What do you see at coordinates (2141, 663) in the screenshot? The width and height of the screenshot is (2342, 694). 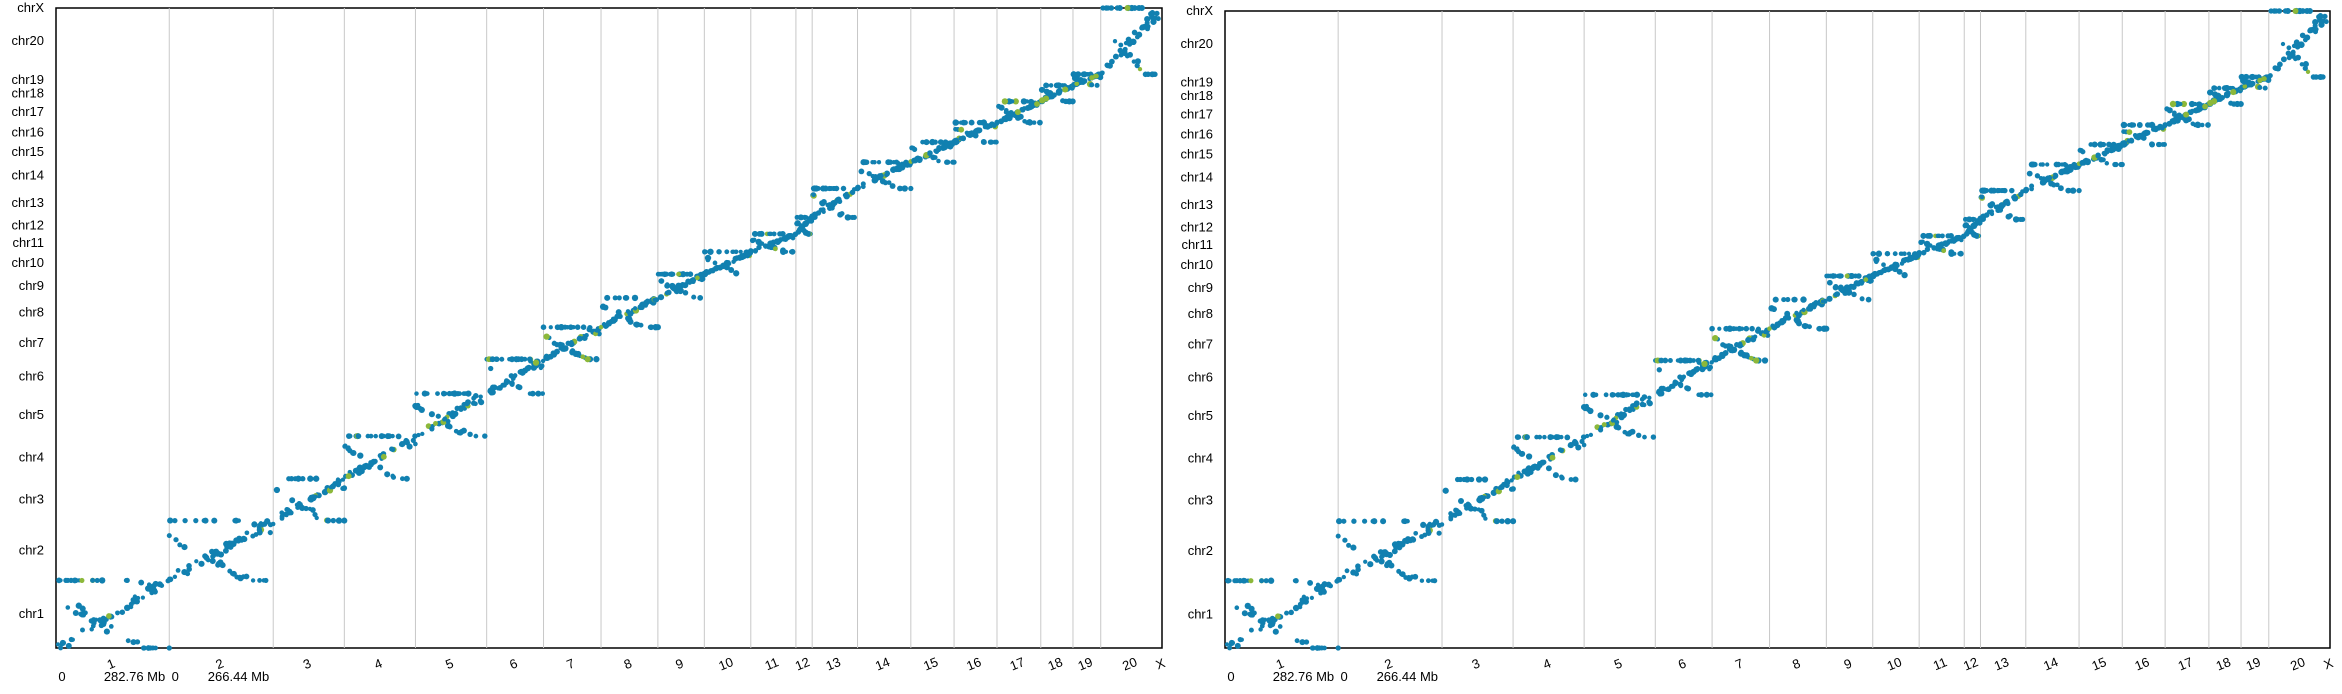 I see `x-tick-label: 16` at bounding box center [2141, 663].